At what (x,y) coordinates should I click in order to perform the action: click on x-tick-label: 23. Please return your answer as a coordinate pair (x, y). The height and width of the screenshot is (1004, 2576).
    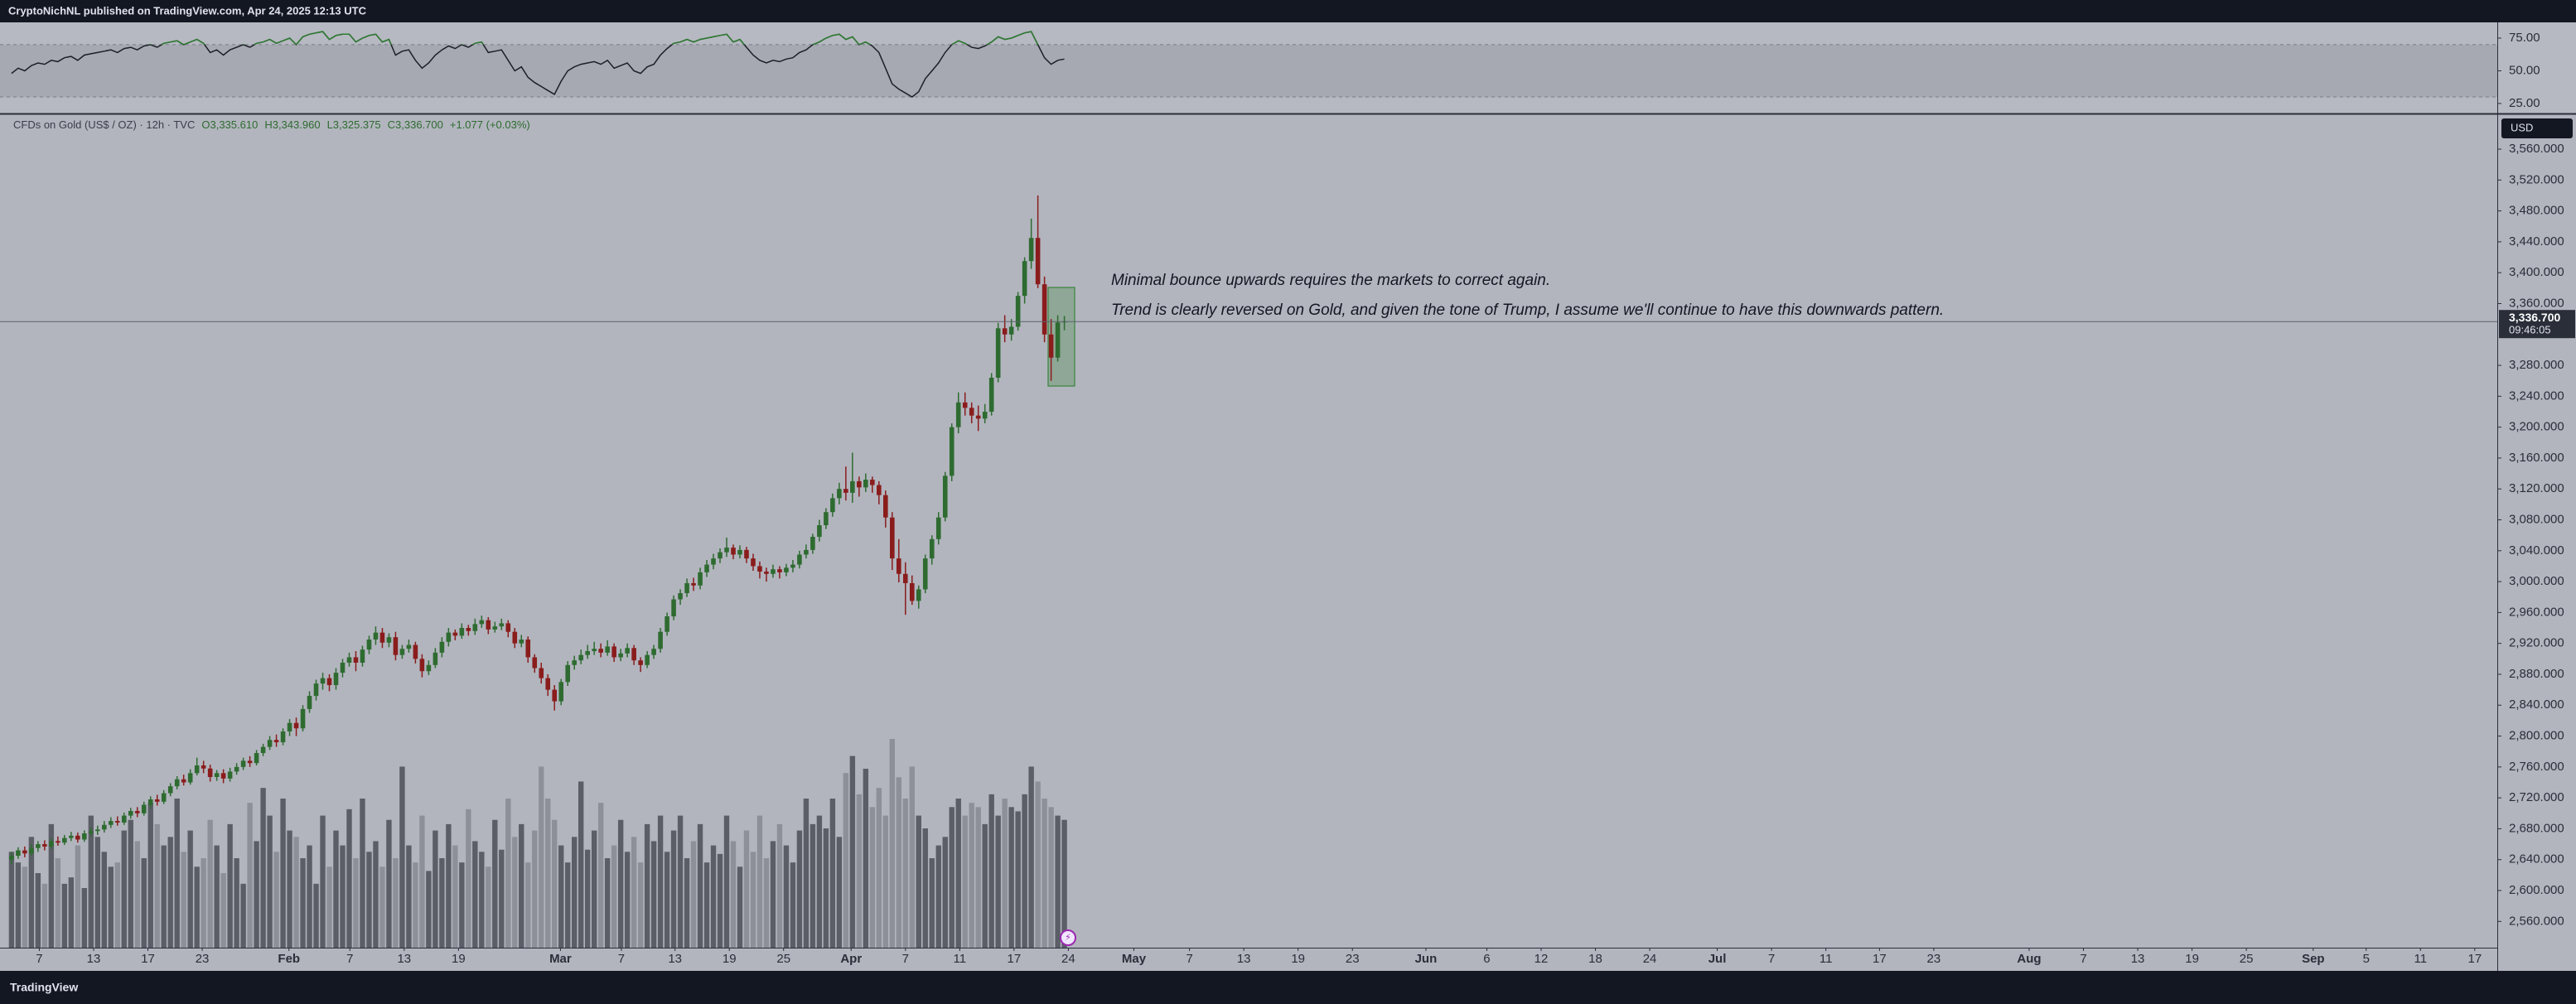
    Looking at the image, I should click on (203, 959).